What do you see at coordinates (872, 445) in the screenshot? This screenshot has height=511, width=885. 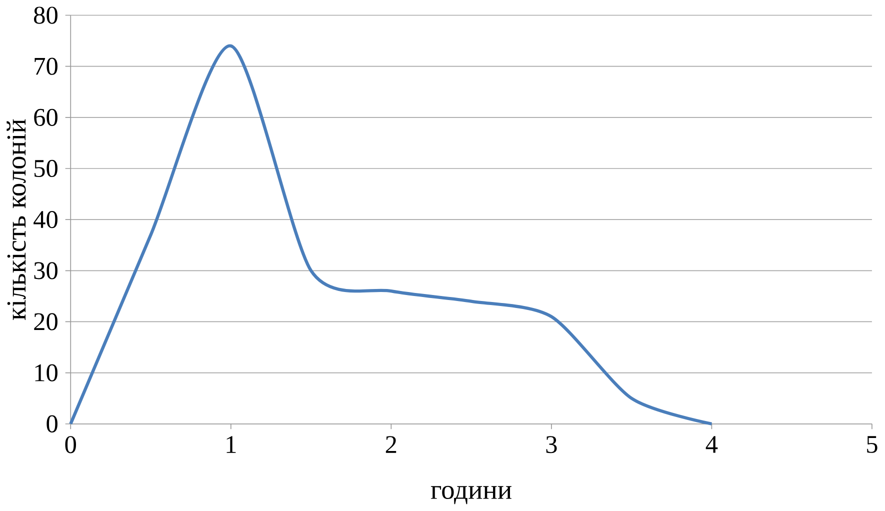 I see `x-tick-label: 5` at bounding box center [872, 445].